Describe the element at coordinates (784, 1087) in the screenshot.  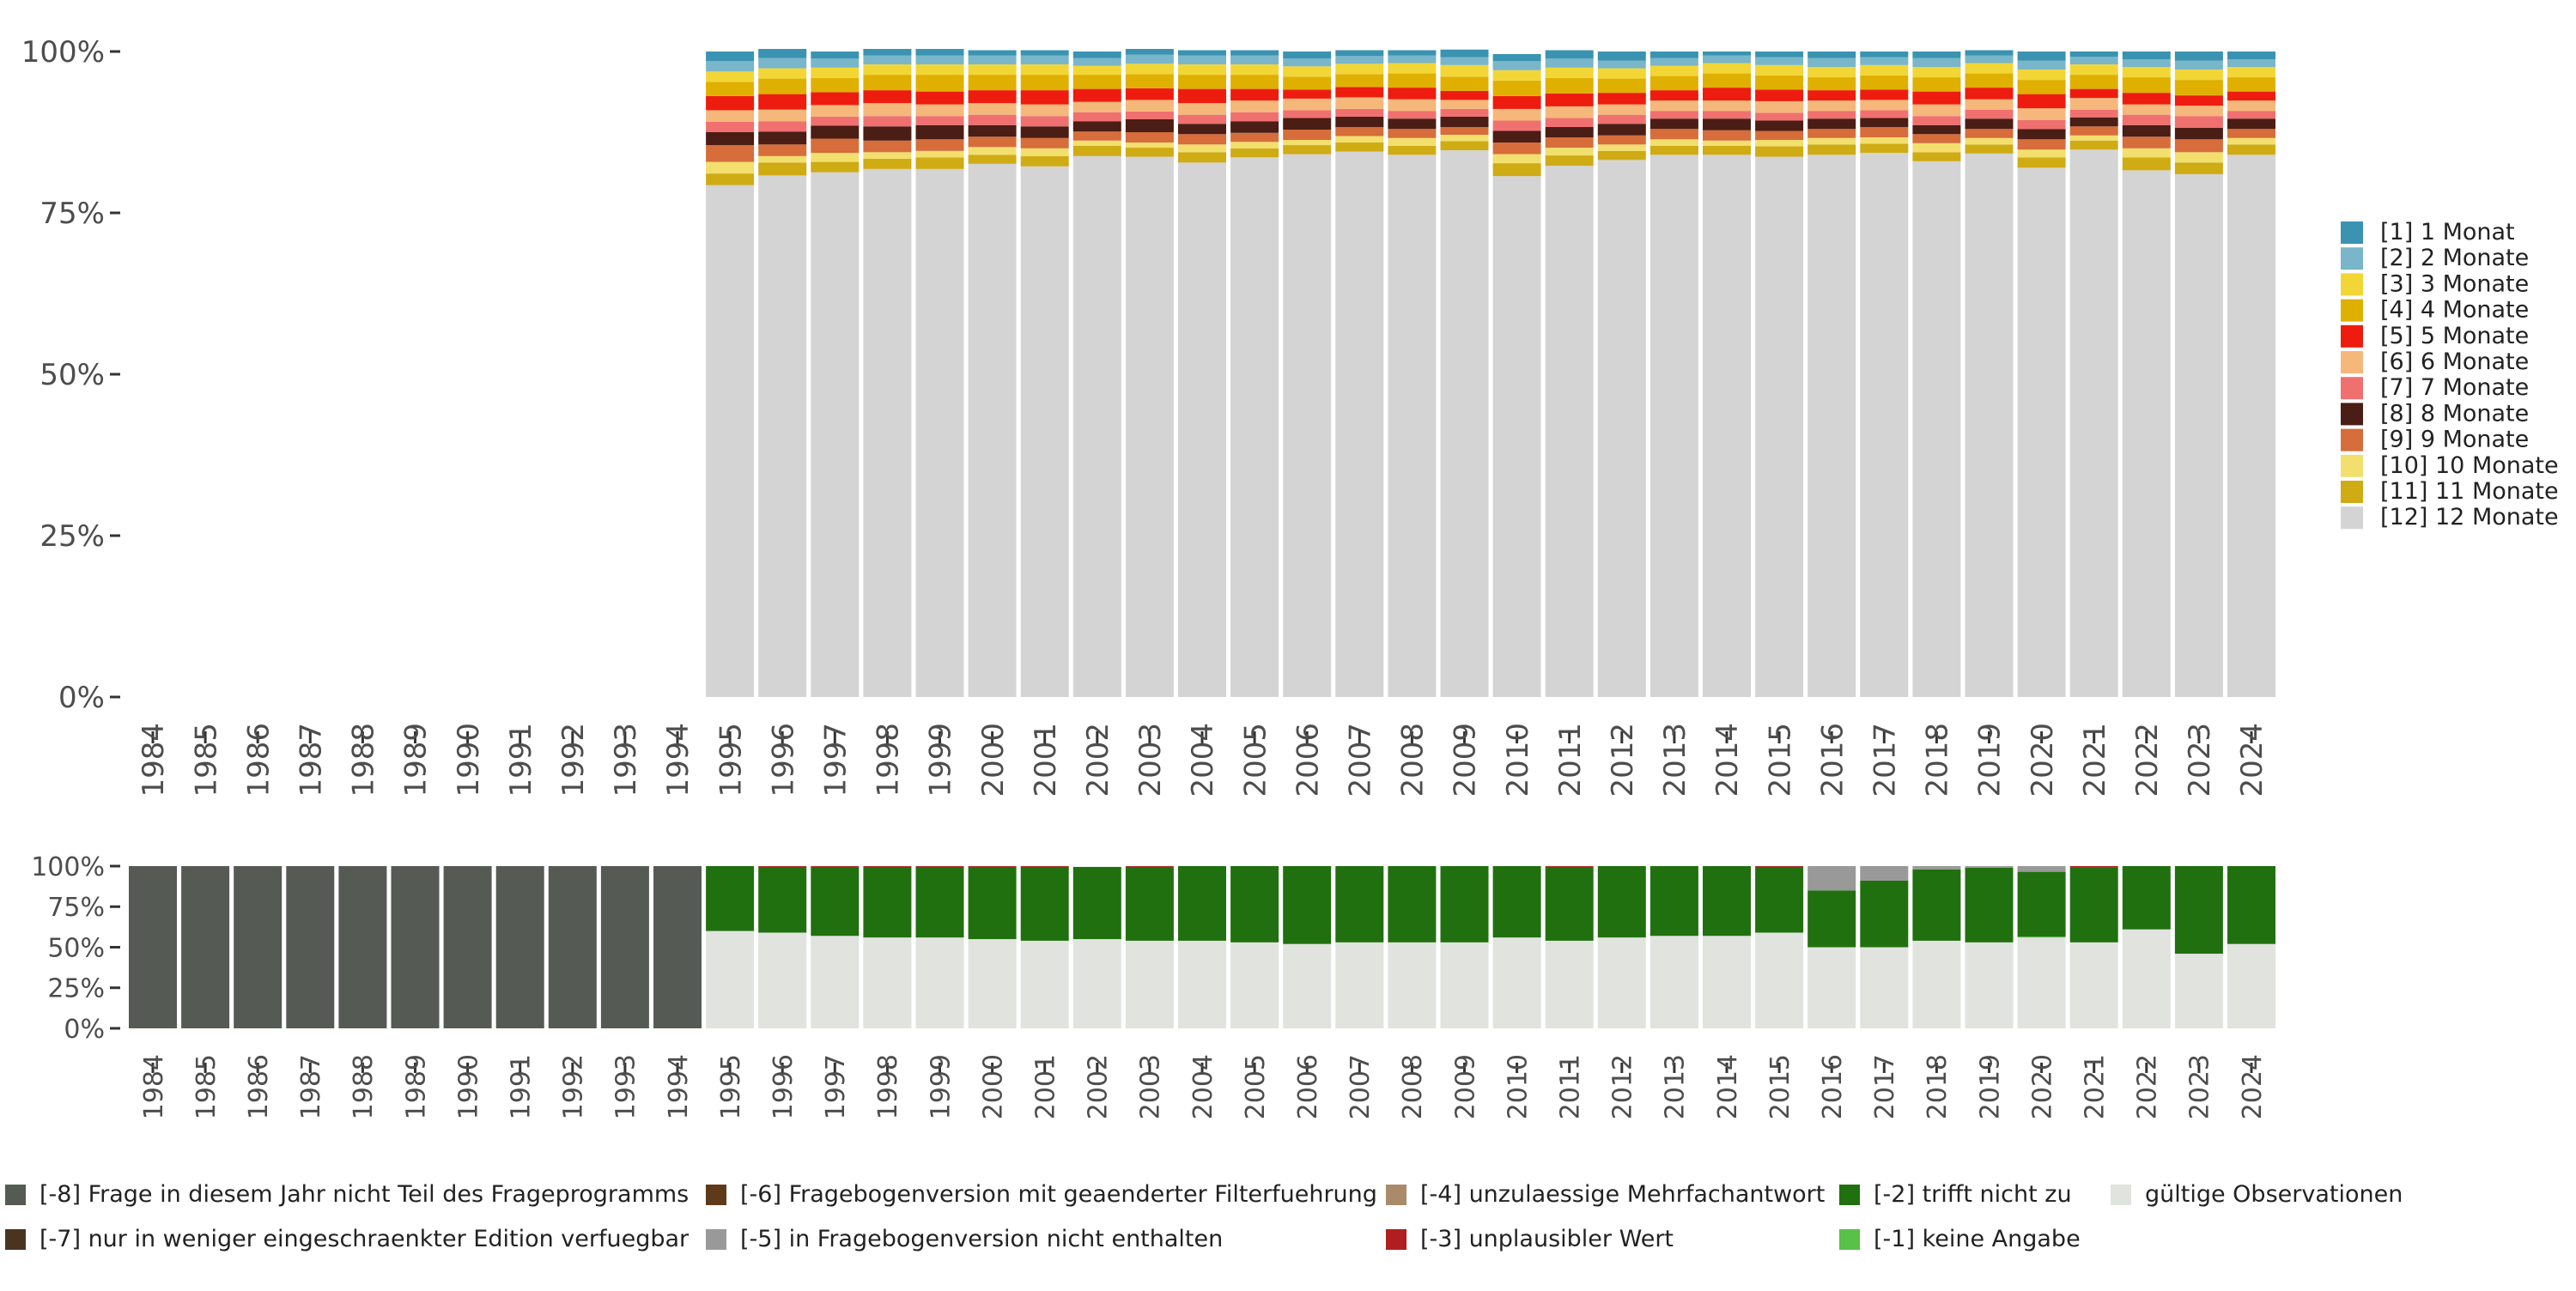
I see `x-tick-label: 1996` at that location.